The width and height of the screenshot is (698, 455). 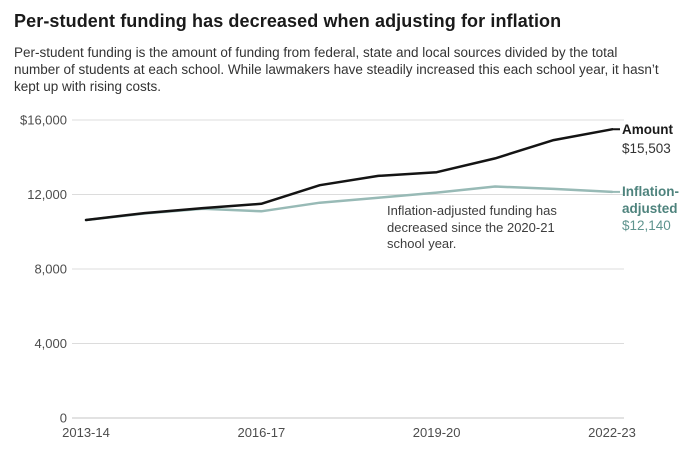 I want to click on x-tick-label: 2013-14, so click(x=86, y=432).